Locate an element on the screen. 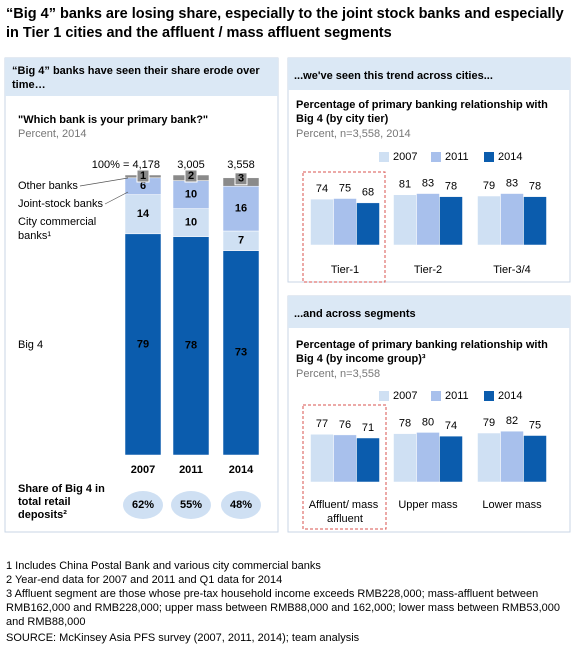  value-label: 73 is located at coordinates (241, 353).